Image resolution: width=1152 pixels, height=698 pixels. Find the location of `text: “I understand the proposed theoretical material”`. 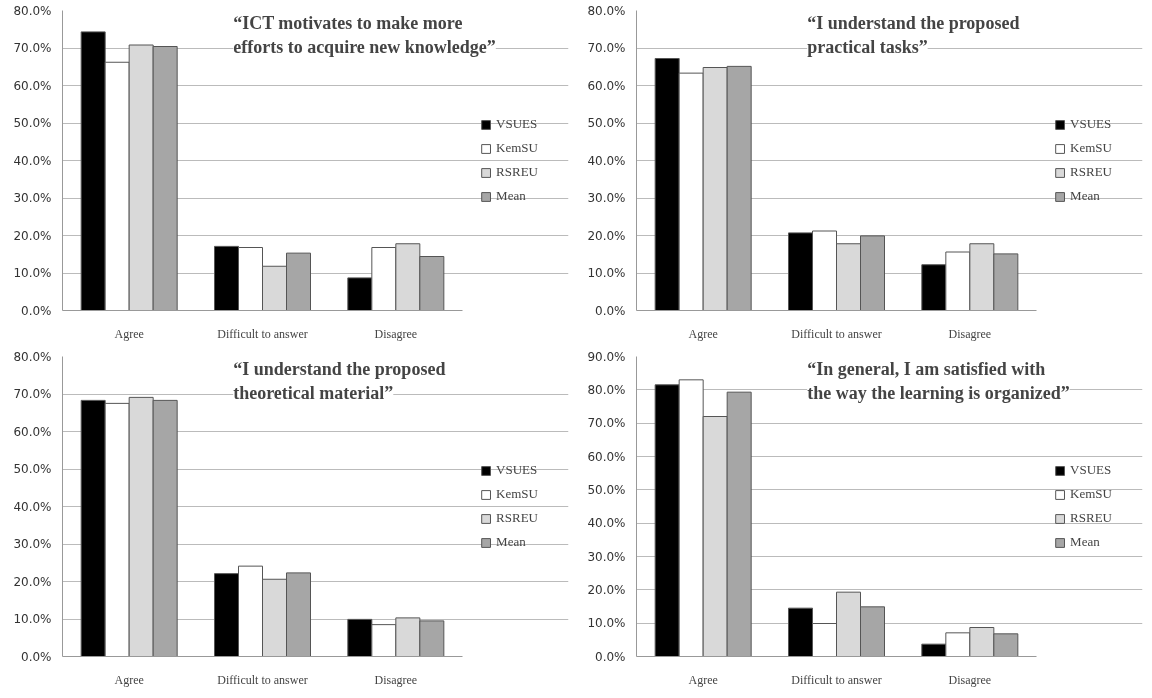

text: “I understand the proposed theoretical material” is located at coordinates (339, 380).